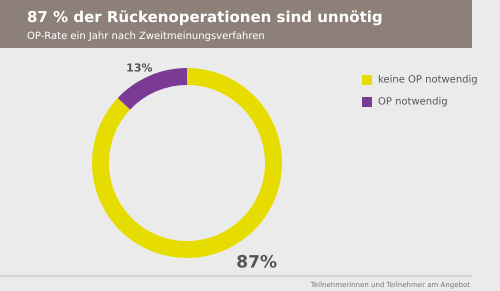  What do you see at coordinates (256, 262) in the screenshot?
I see `data-label: 87%` at bounding box center [256, 262].